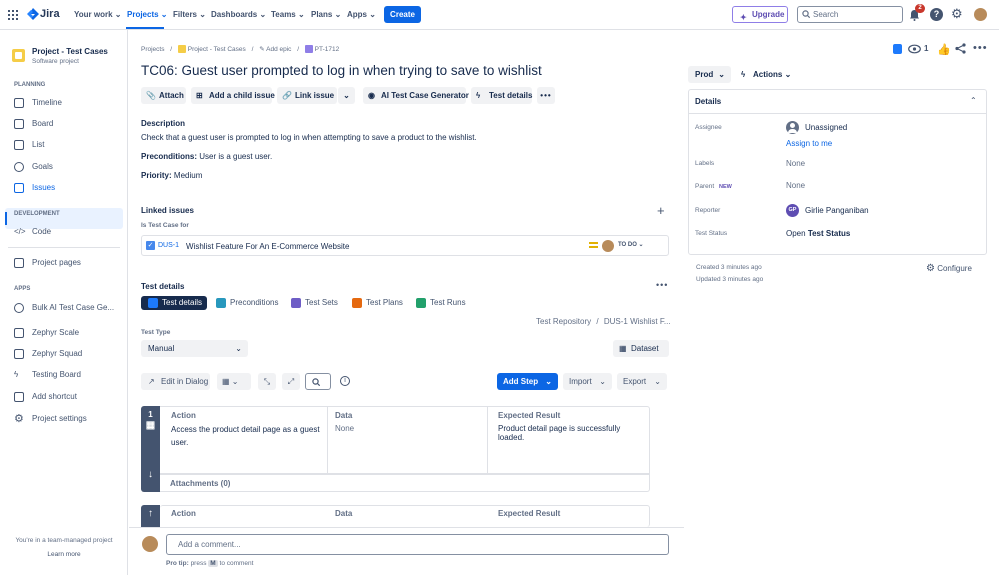 The width and height of the screenshot is (999, 575). I want to click on step-data-cell: None, so click(345, 428).